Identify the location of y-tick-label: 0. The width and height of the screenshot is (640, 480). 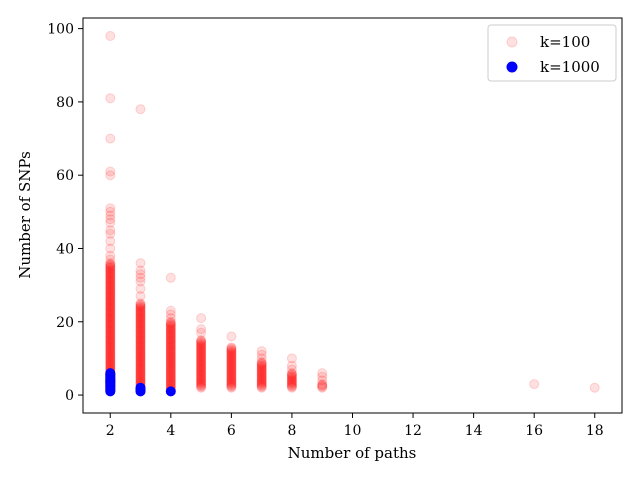
(69, 396).